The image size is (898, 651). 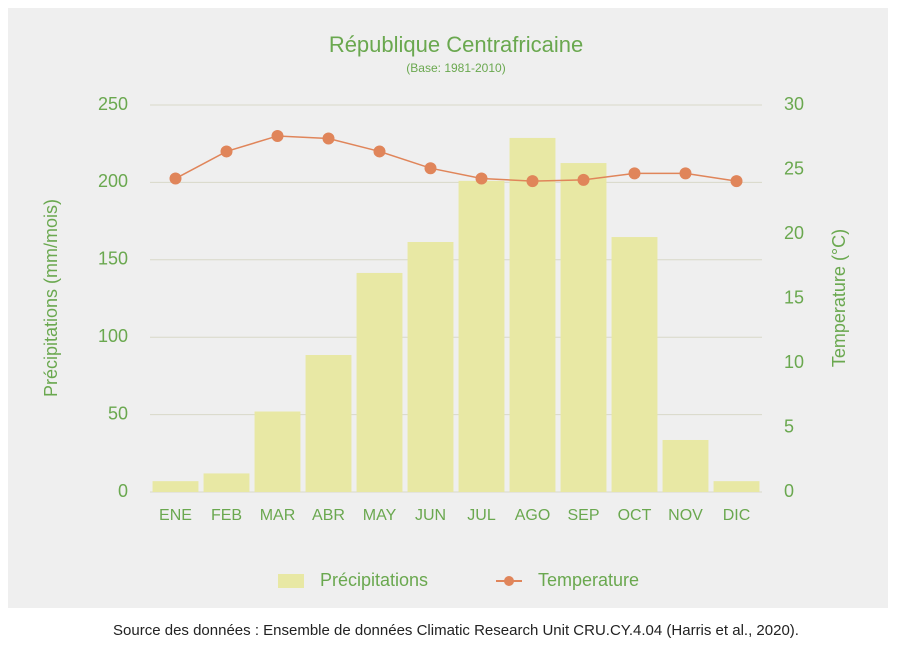 I want to click on x-tick-label: JUN, so click(x=430, y=515).